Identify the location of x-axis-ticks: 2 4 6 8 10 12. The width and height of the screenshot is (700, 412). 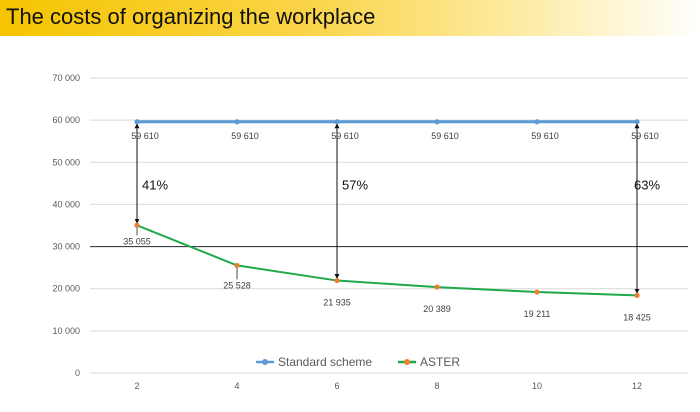
(388, 386).